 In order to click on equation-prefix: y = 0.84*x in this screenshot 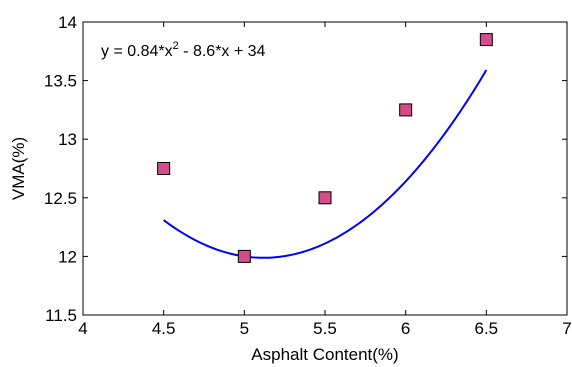, I will do `click(137, 51)`.